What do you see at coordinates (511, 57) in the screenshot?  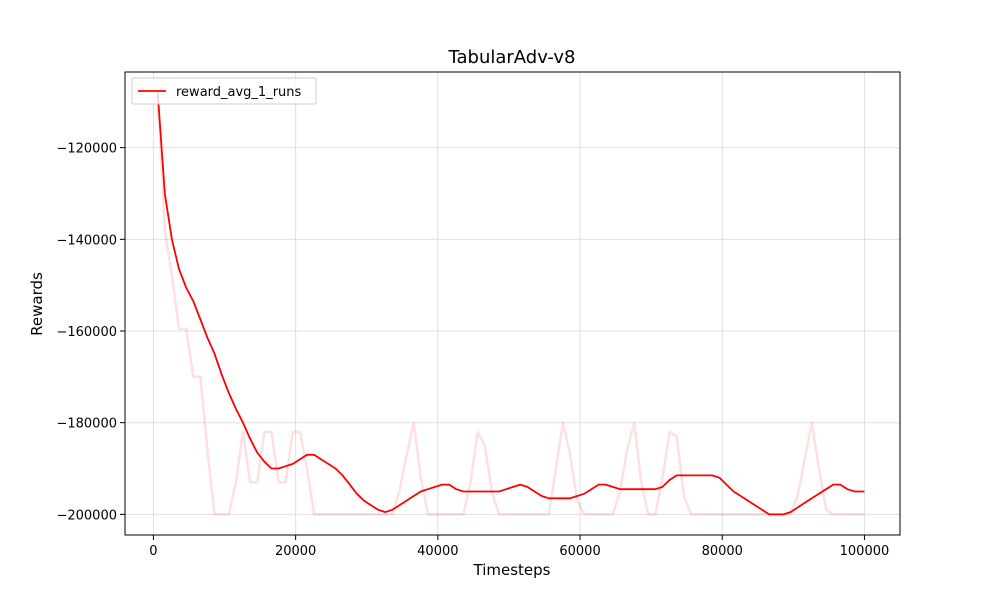 I see `chart-title: TabularAdv-v8` at bounding box center [511, 57].